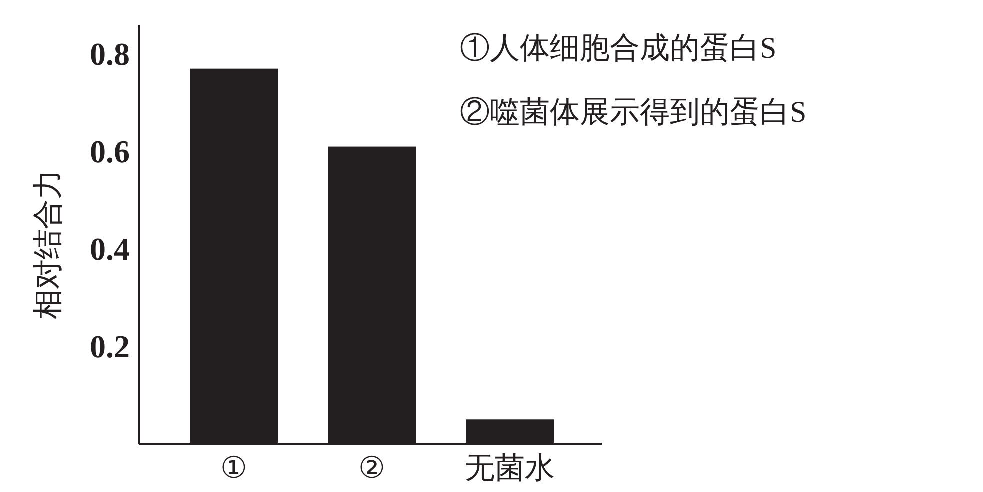 This screenshot has height=492, width=983. What do you see at coordinates (510, 468) in the screenshot?
I see `x-tick-label: 无菌水` at bounding box center [510, 468].